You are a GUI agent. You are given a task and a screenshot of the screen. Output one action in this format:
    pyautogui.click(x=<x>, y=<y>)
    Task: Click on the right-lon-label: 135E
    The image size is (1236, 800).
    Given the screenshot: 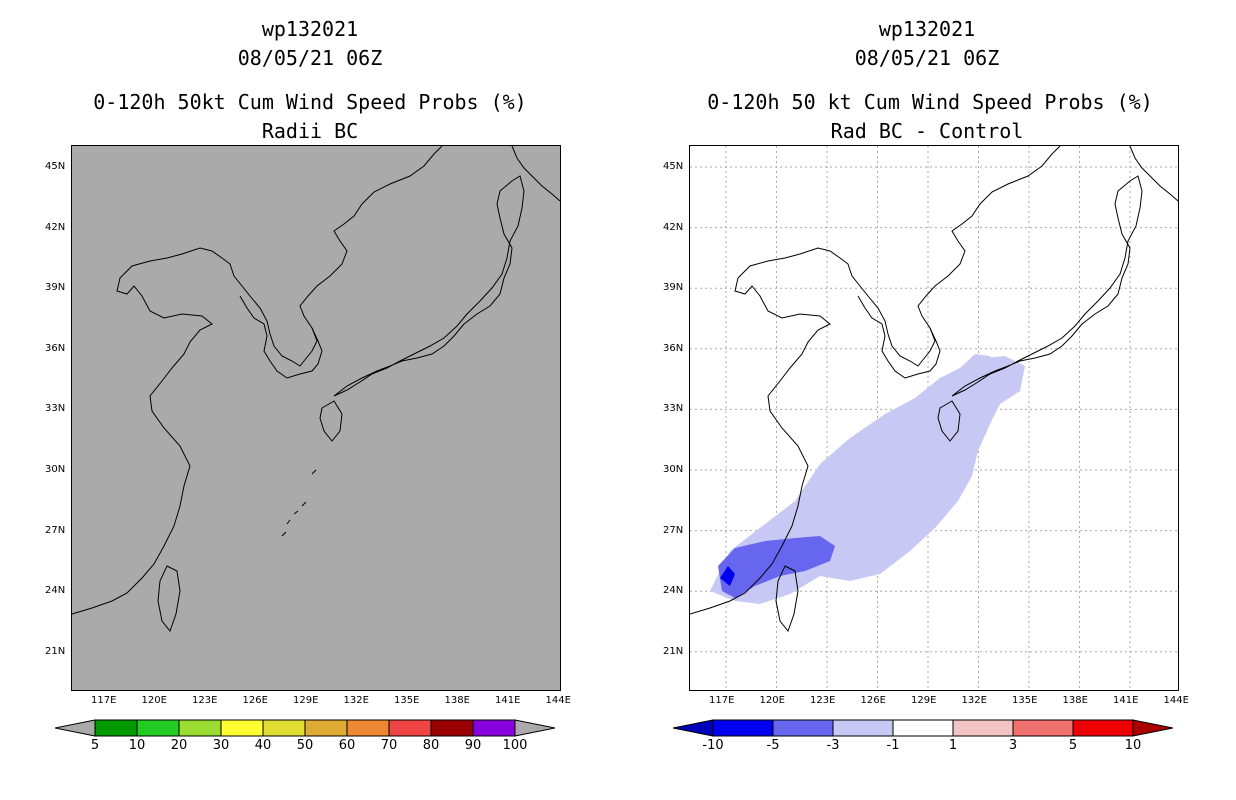 What is the action you would take?
    pyautogui.click(x=1025, y=700)
    